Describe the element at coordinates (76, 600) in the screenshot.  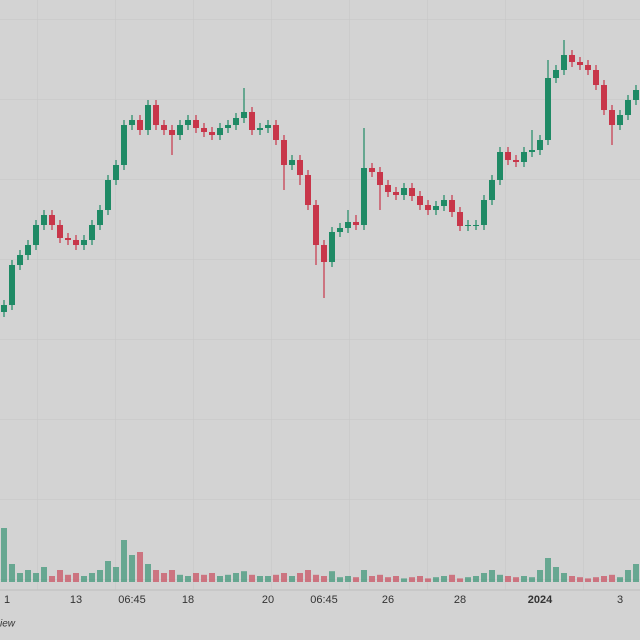
I see `x-tick-label: 13` at that location.